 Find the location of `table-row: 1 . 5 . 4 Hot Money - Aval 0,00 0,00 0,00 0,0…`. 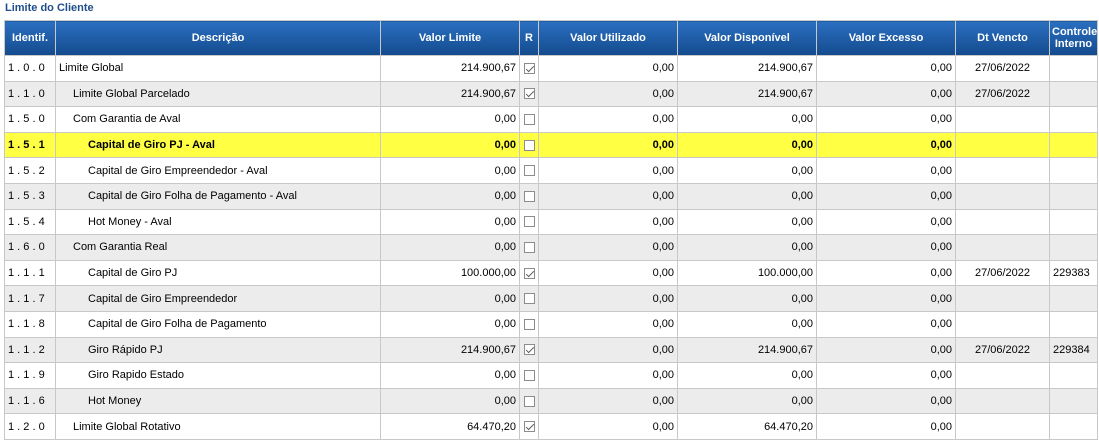

table-row: 1 . 5 . 4 Hot Money - Aval 0,00 0,00 0,00 0,0… is located at coordinates (551, 222).